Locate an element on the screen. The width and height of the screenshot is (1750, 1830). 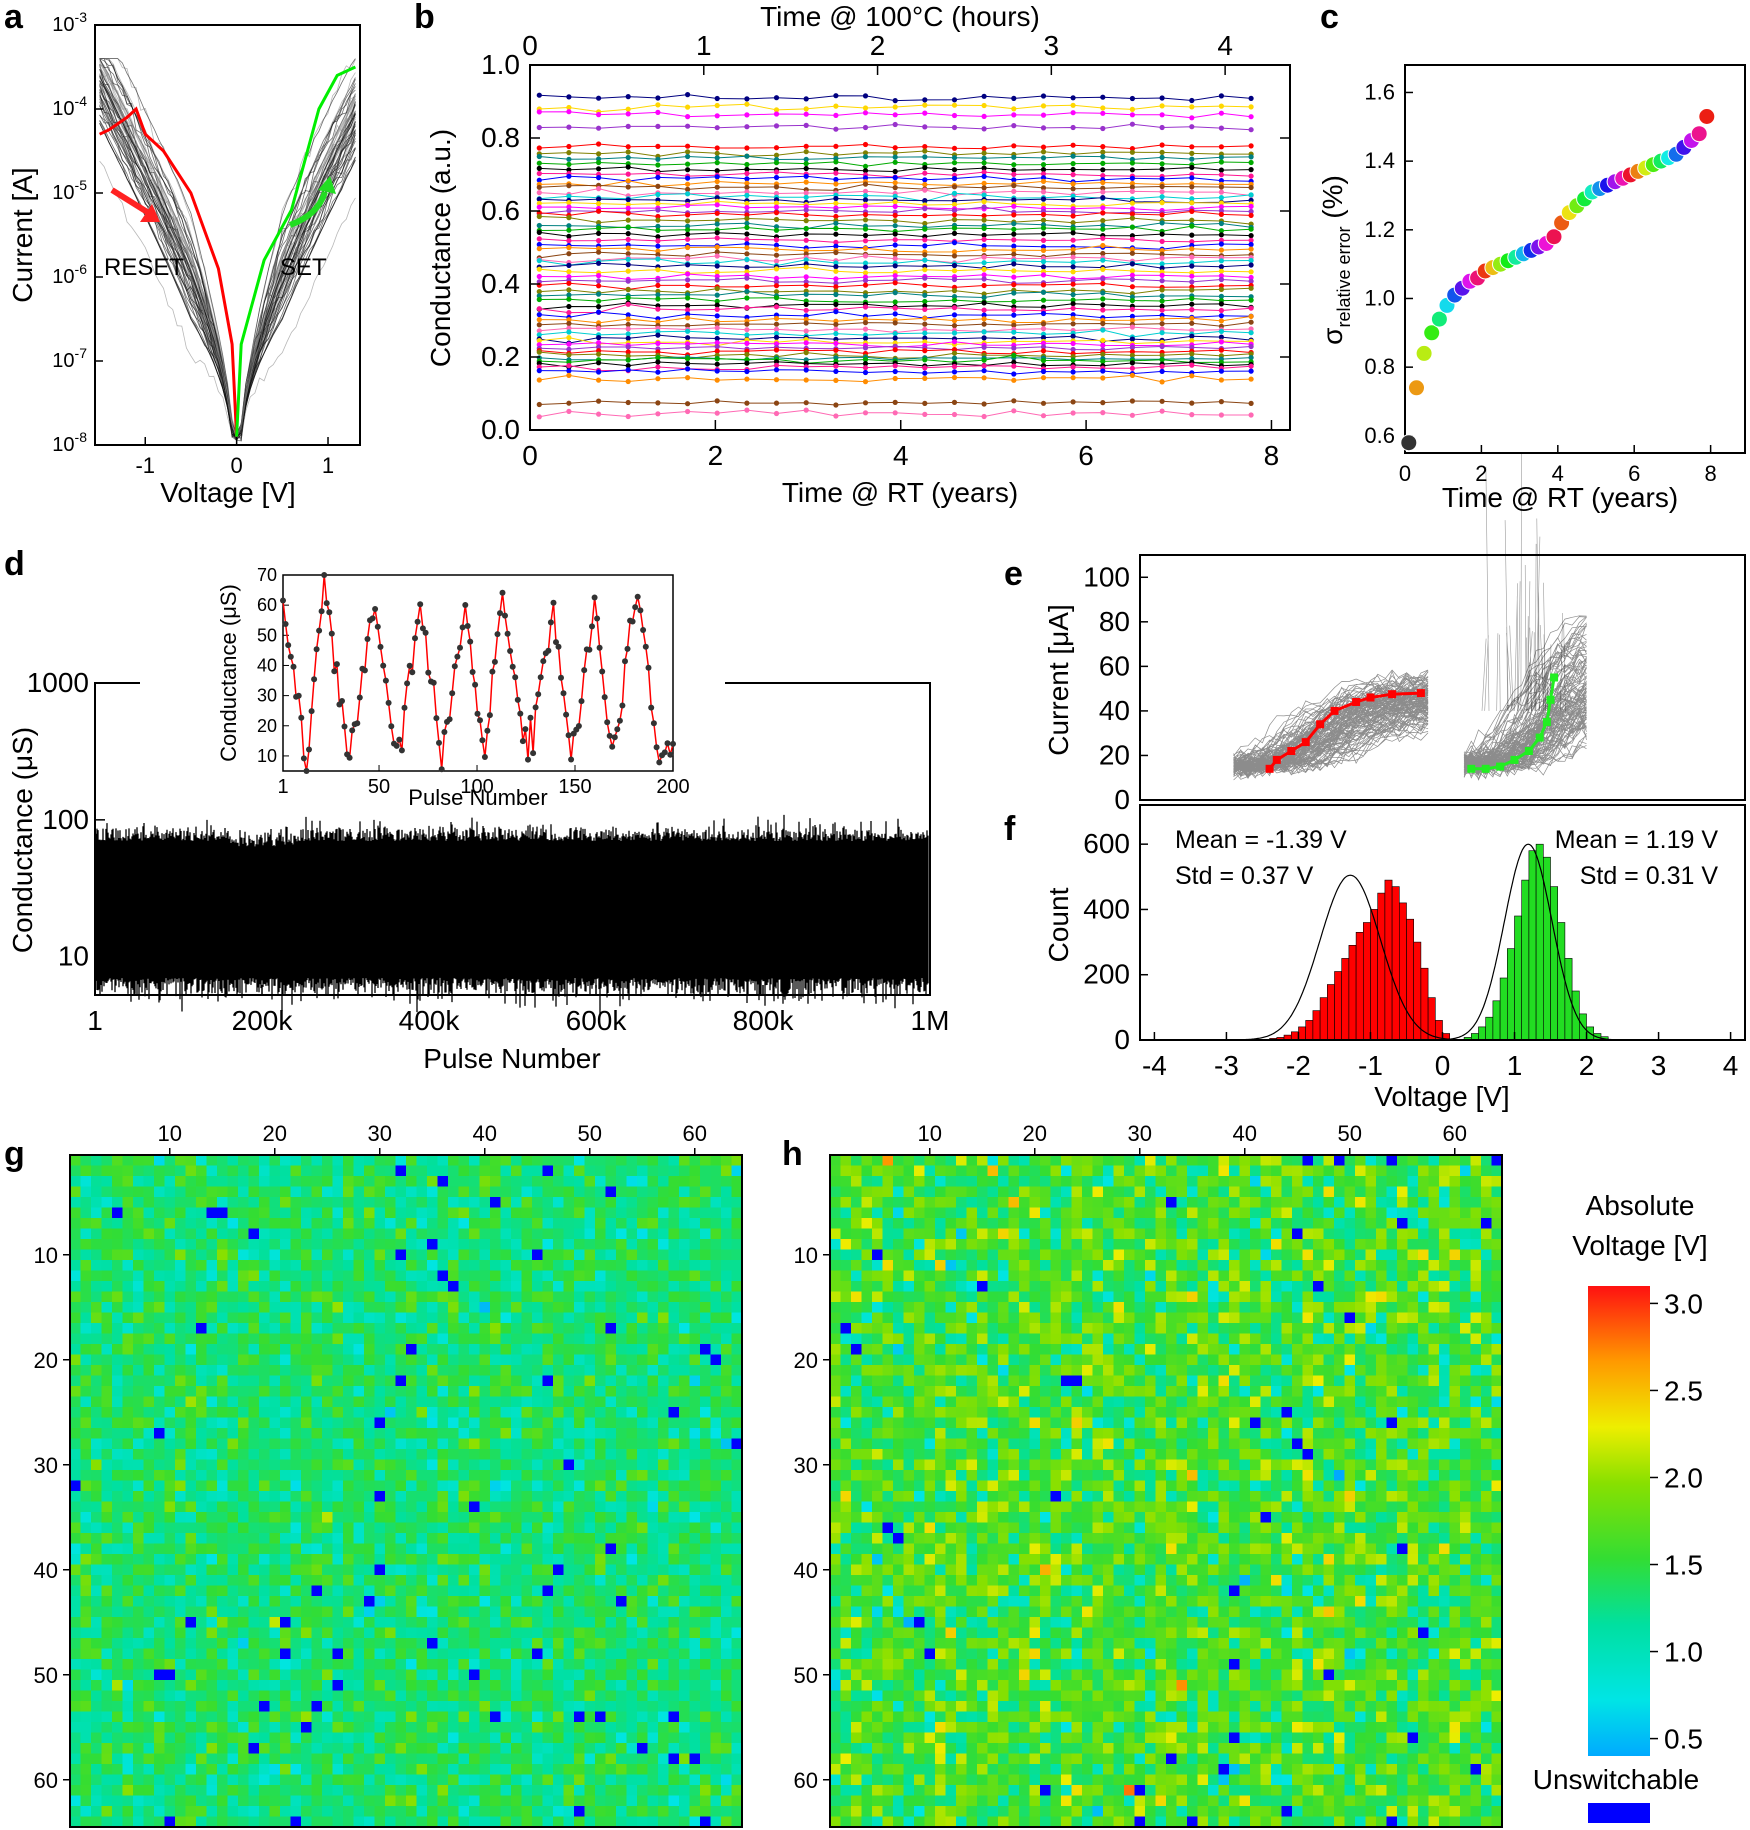
d-inset-ylabel: Conductance (μS) is located at coordinates (228, 673).